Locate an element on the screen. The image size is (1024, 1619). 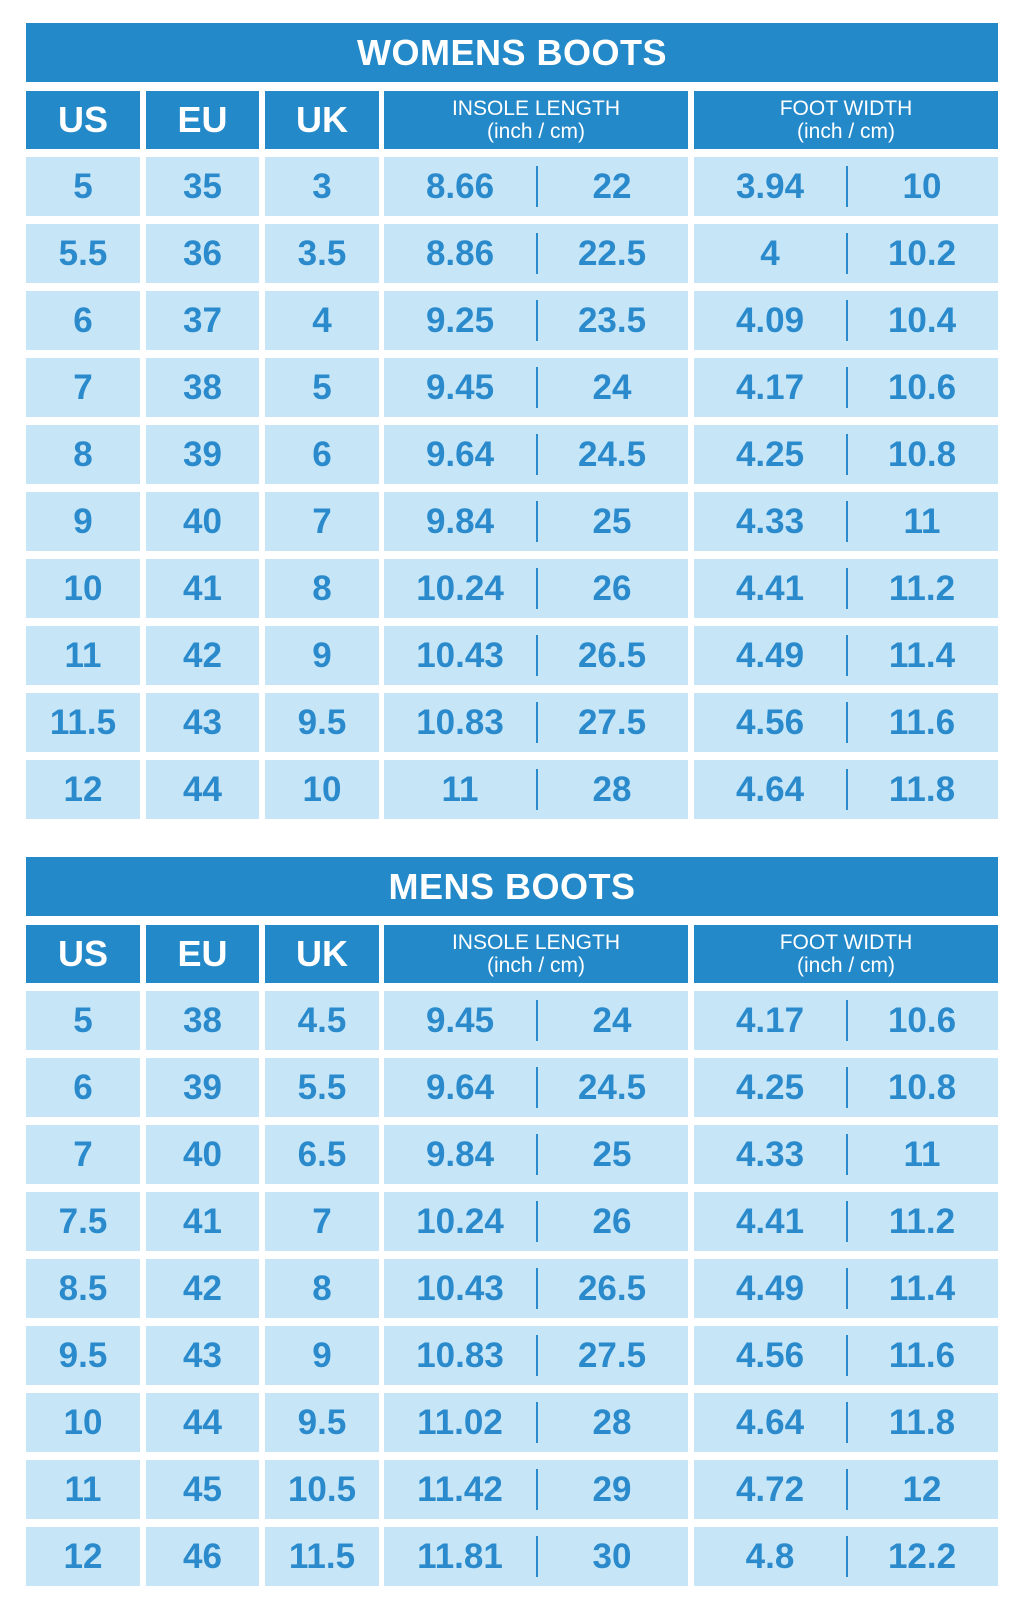
uk-size: 4 is located at coordinates (322, 320).